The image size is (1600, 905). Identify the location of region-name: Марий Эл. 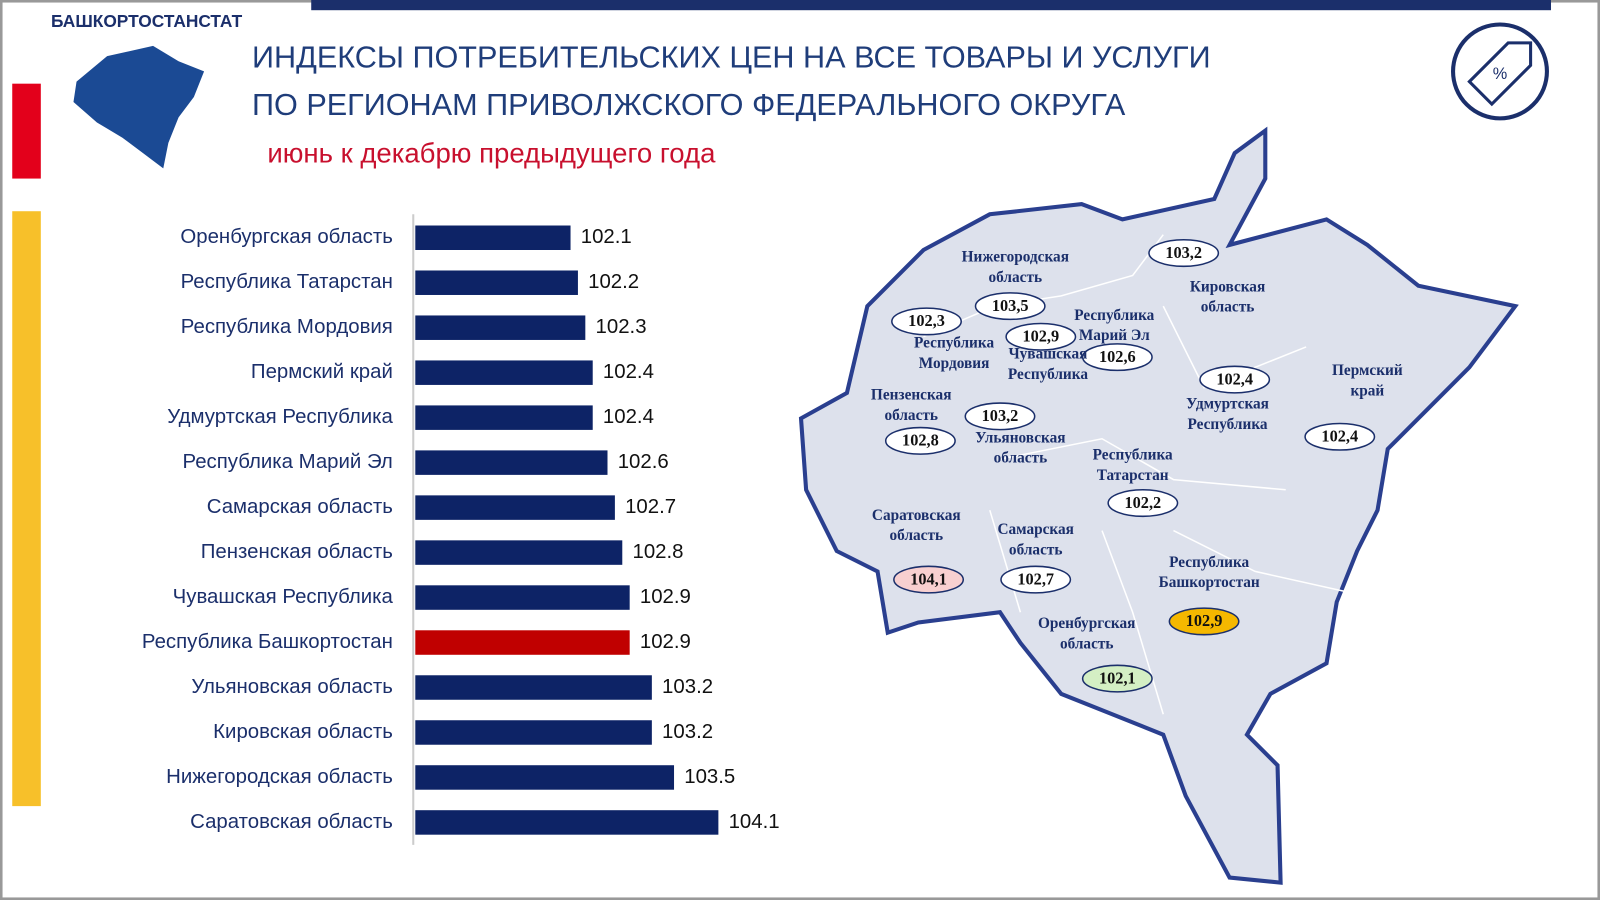
(1114, 335).